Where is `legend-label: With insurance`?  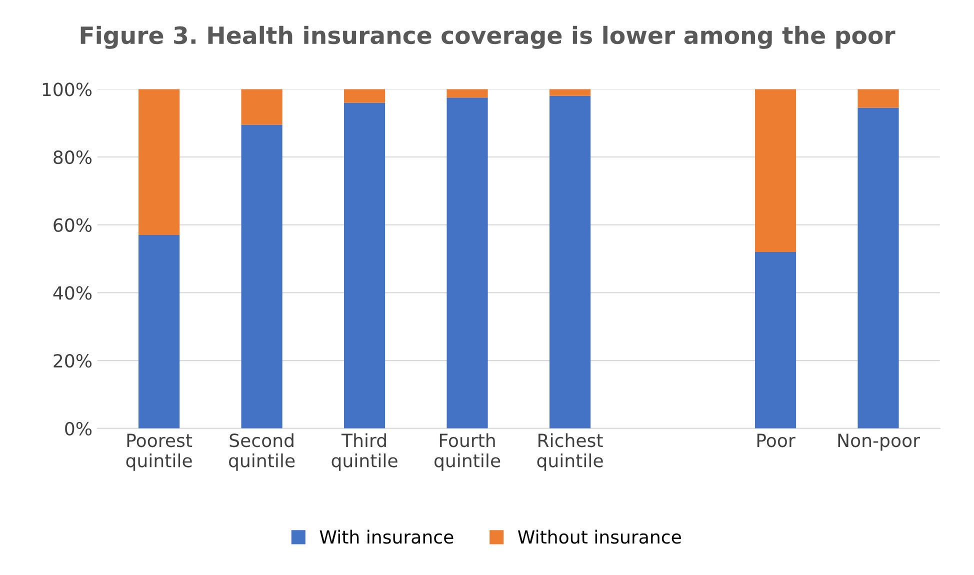
legend-label: With insurance is located at coordinates (387, 537).